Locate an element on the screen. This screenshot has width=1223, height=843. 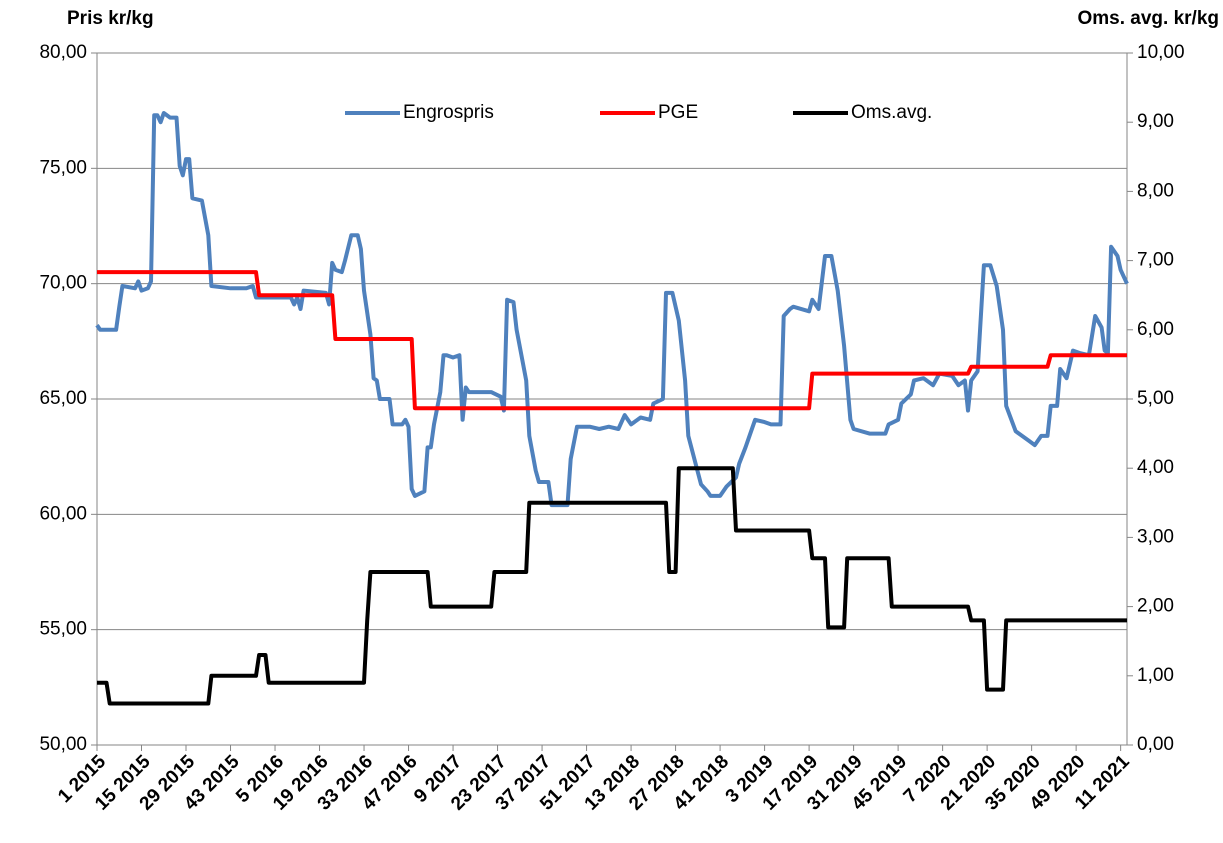
y2-tick-label: 5,00 is located at coordinates (1155, 398).